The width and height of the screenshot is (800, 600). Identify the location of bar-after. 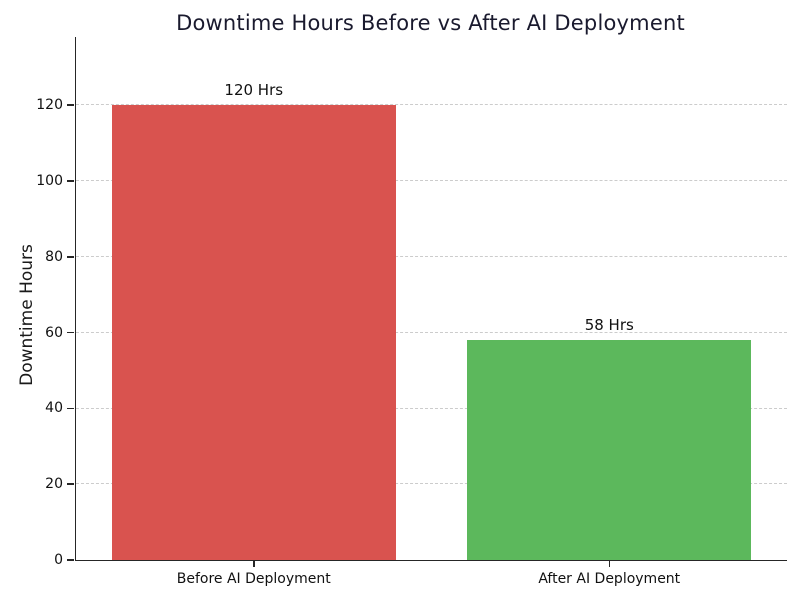
(609, 450).